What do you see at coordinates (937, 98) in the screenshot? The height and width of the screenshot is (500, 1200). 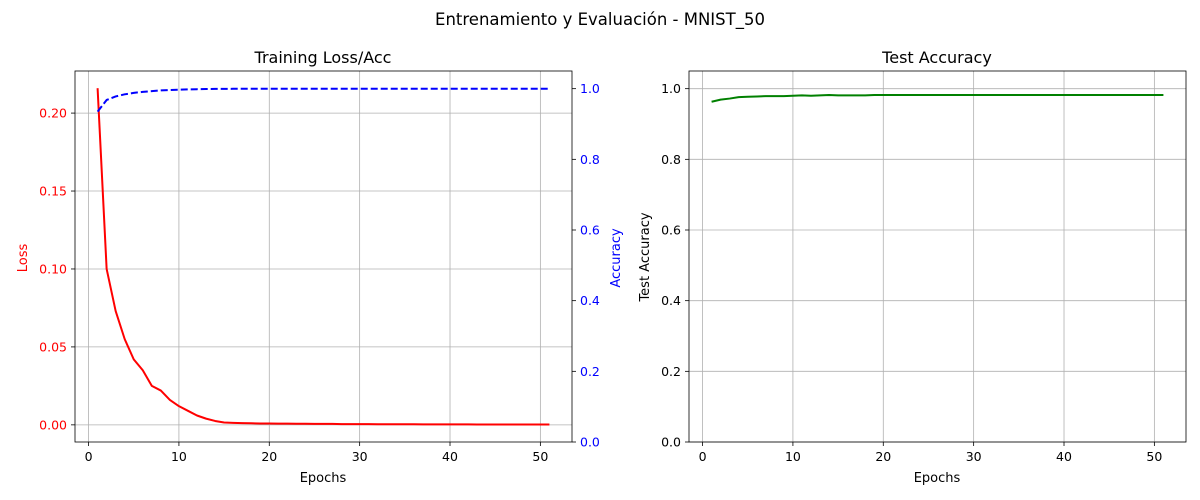 I see `series-line-test-accuracy` at bounding box center [937, 98].